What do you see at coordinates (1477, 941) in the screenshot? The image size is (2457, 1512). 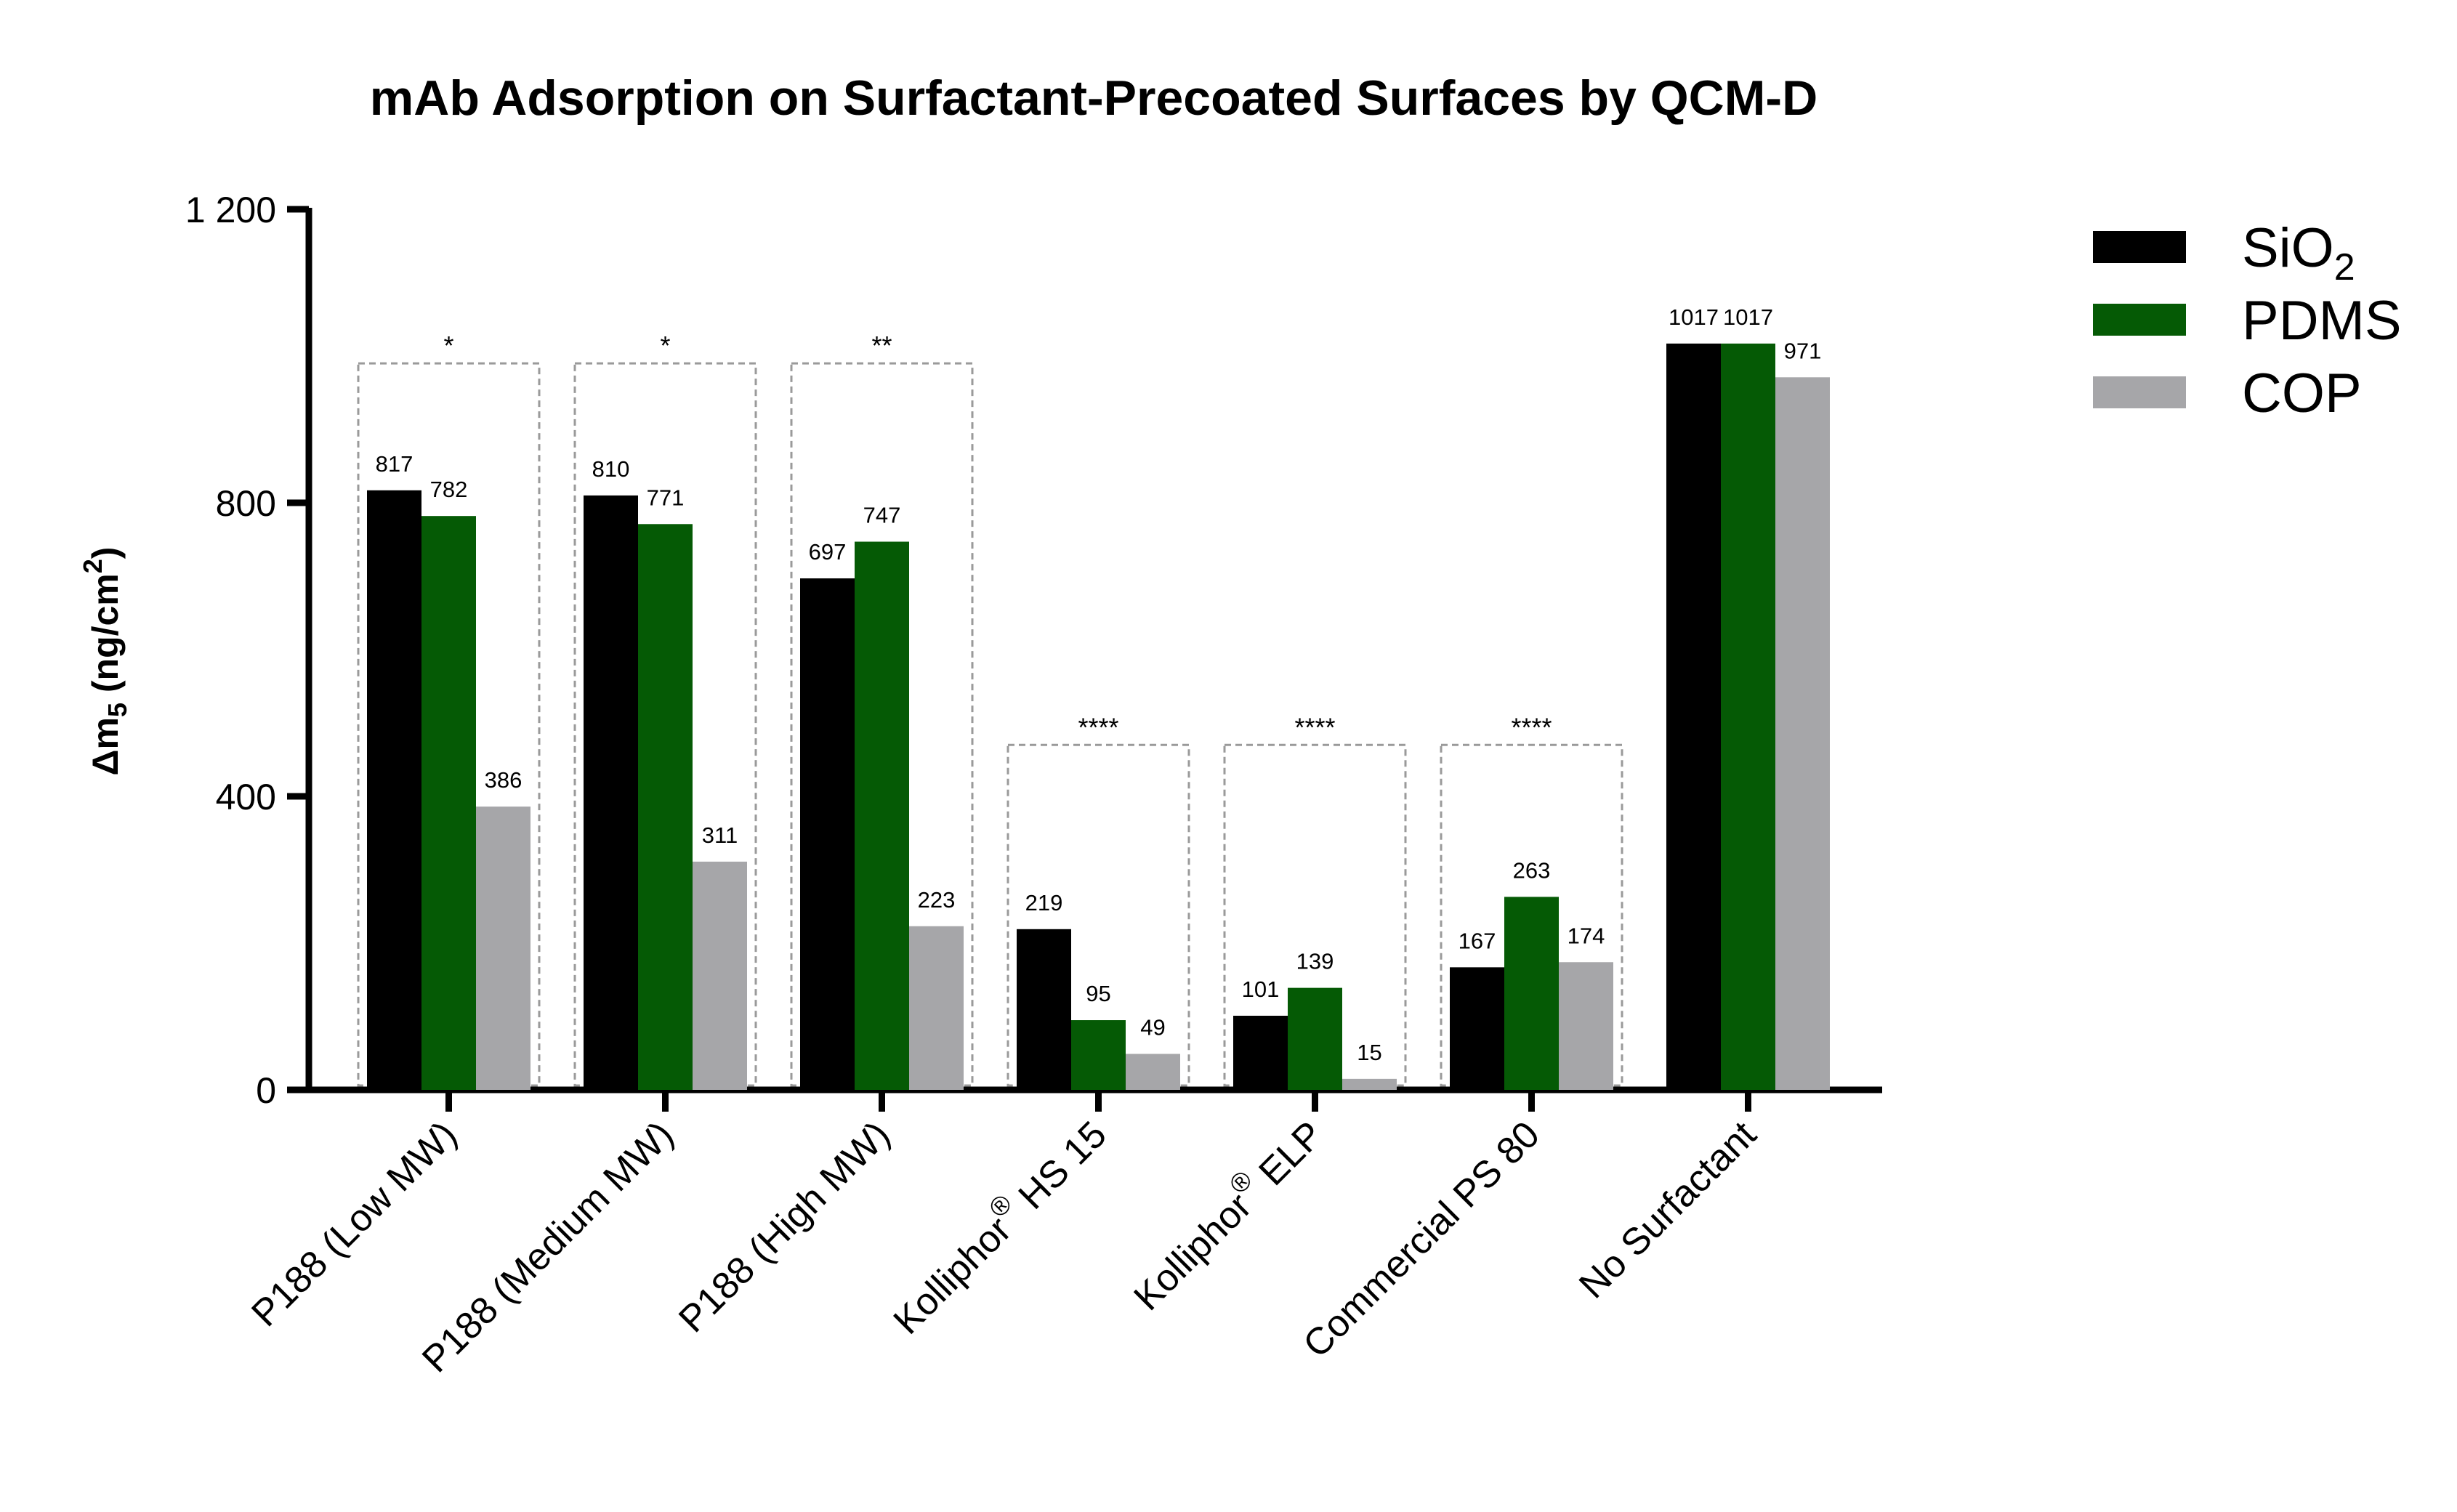 I see `data-label: 167` at bounding box center [1477, 941].